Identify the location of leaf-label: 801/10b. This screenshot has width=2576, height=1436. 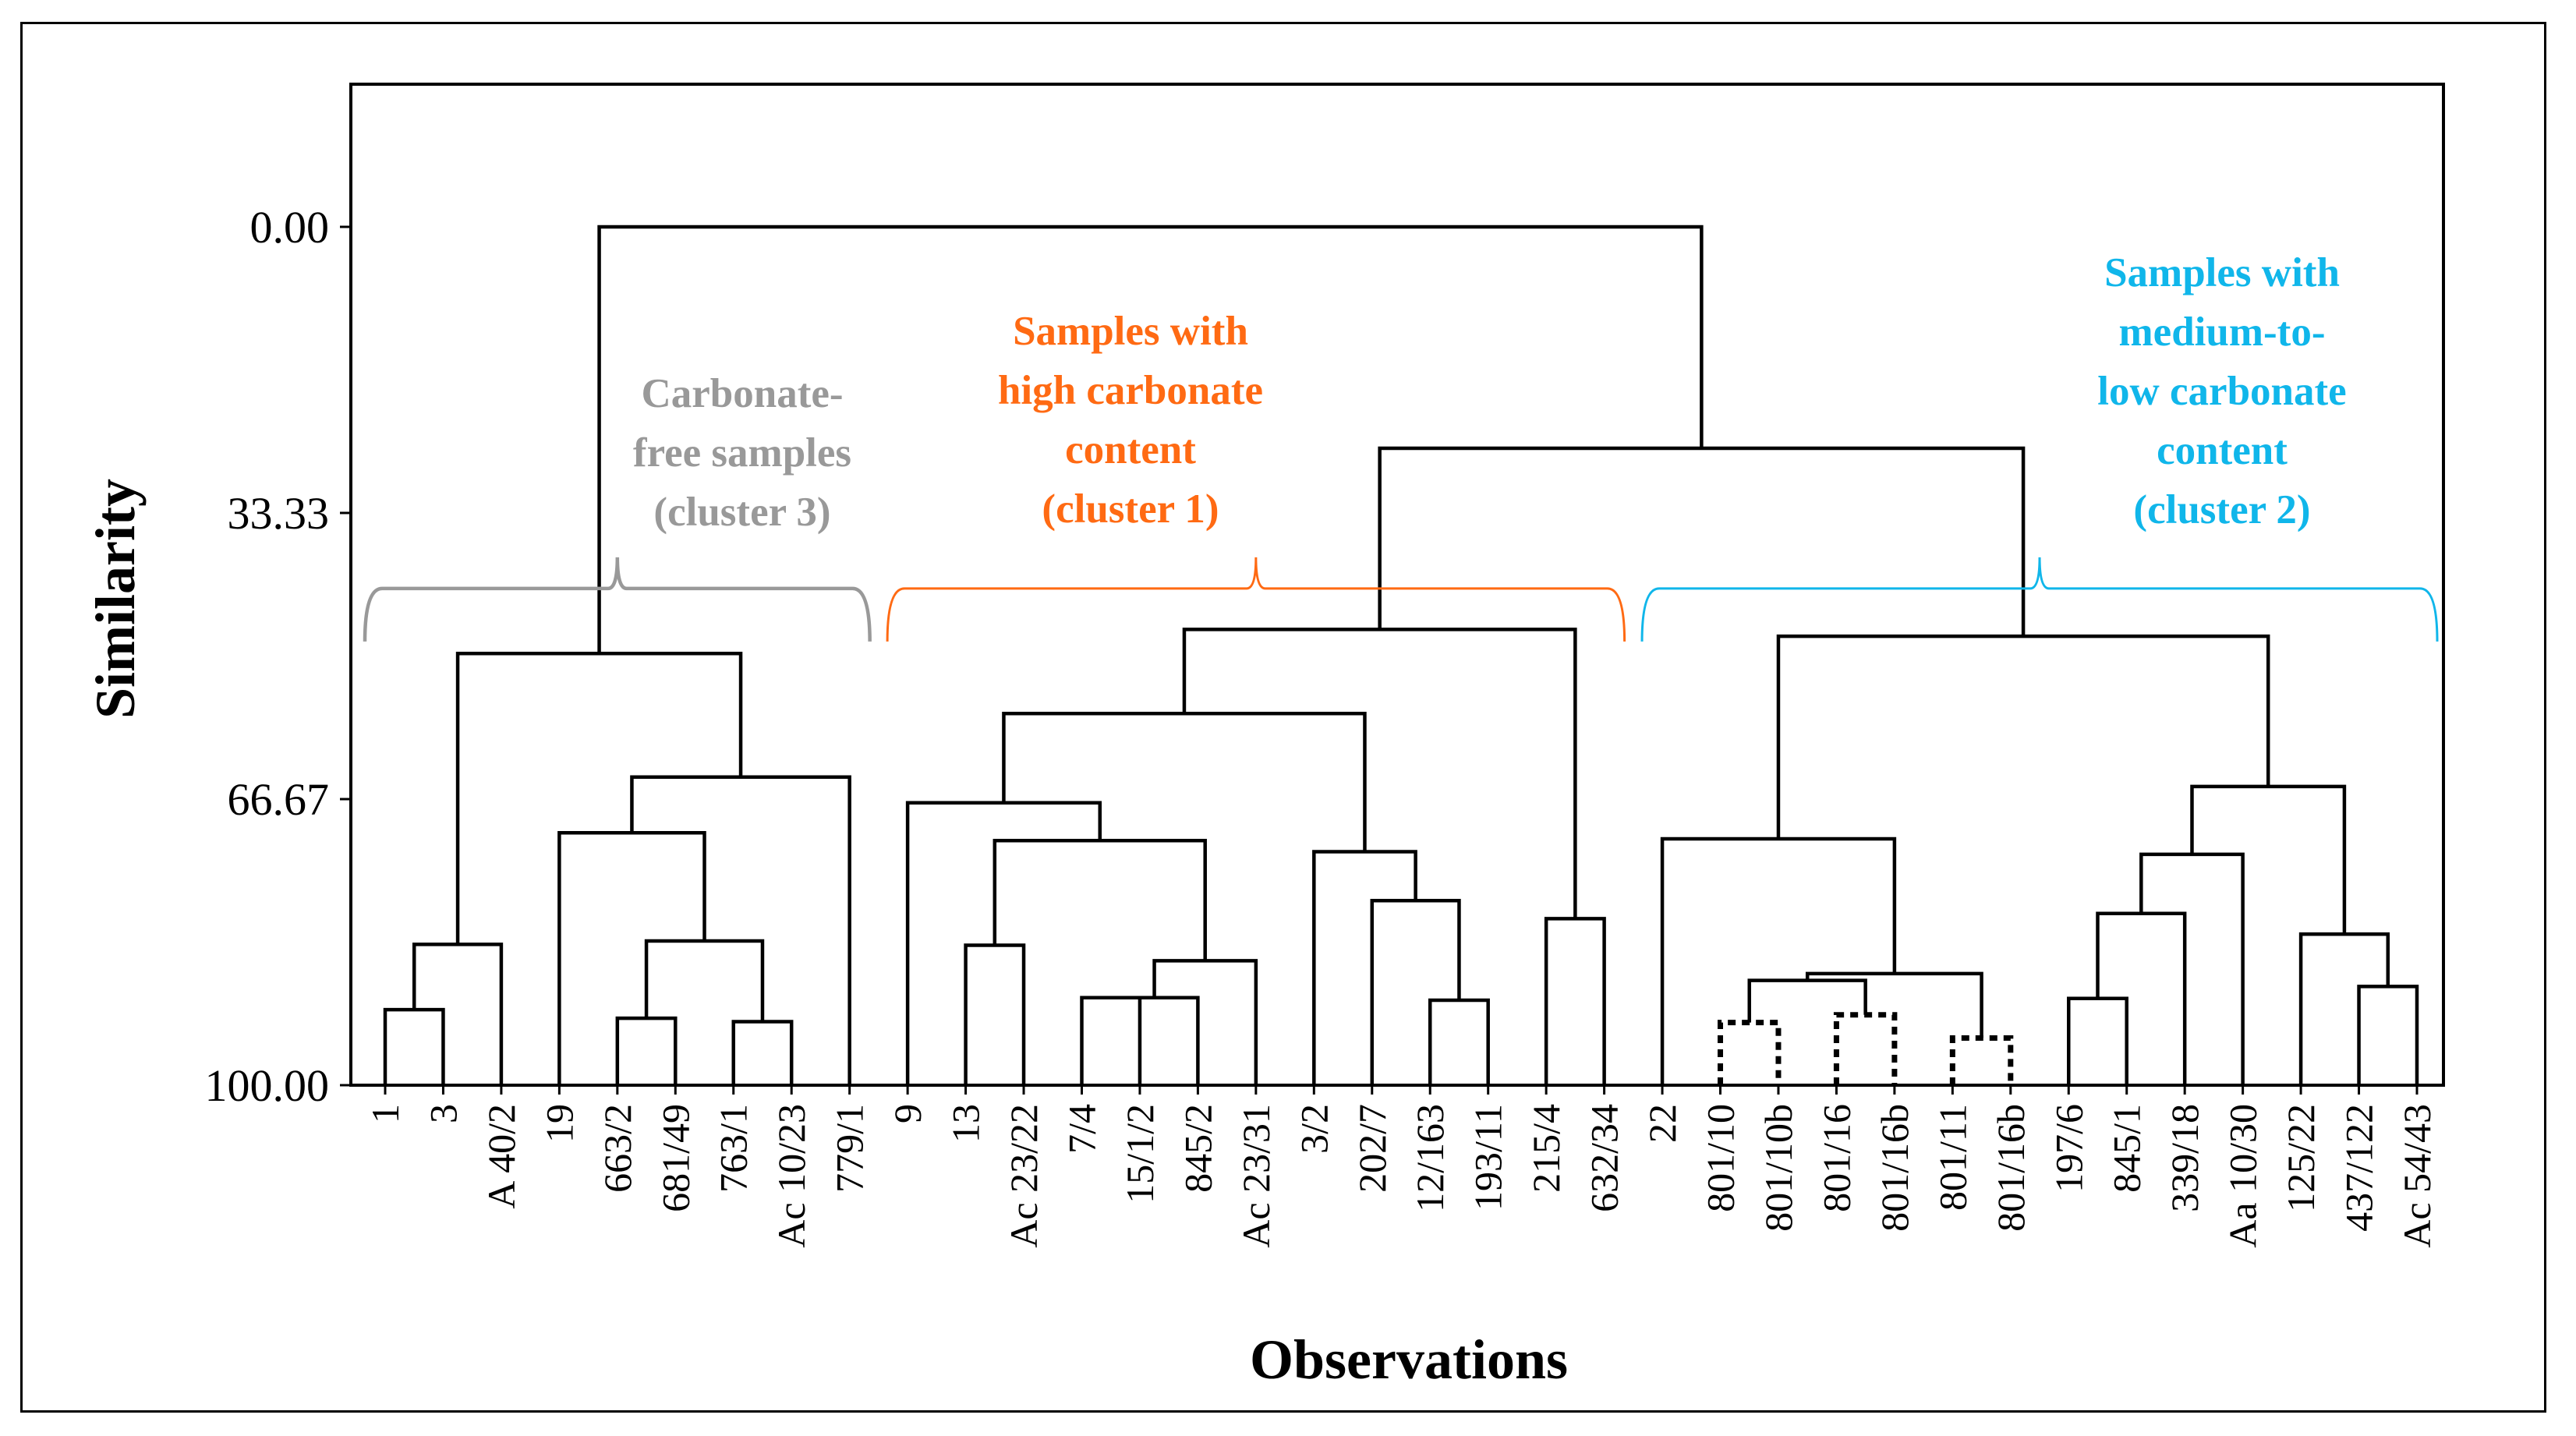
(1778, 1168).